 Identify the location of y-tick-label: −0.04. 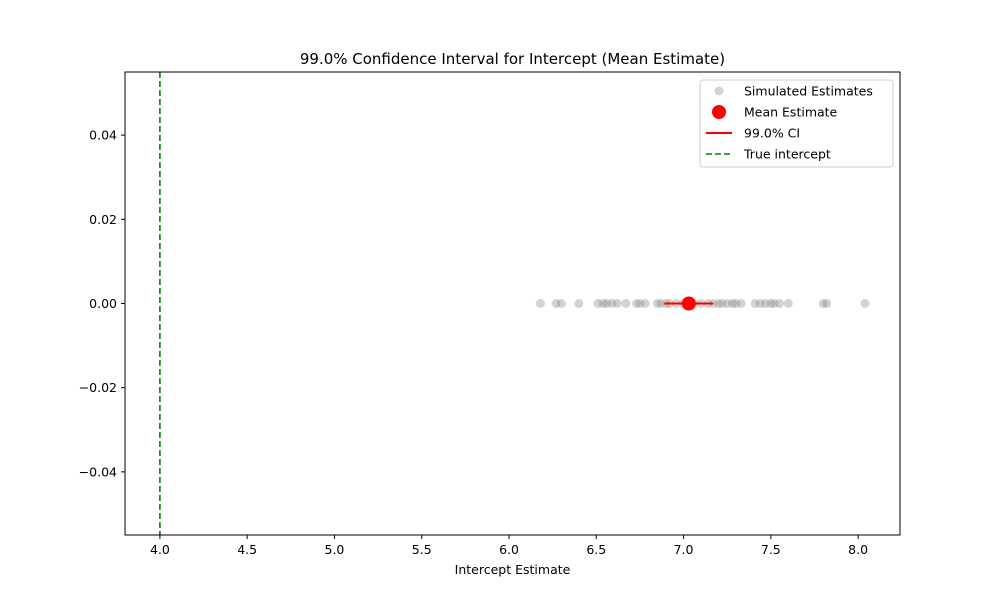
(98, 471).